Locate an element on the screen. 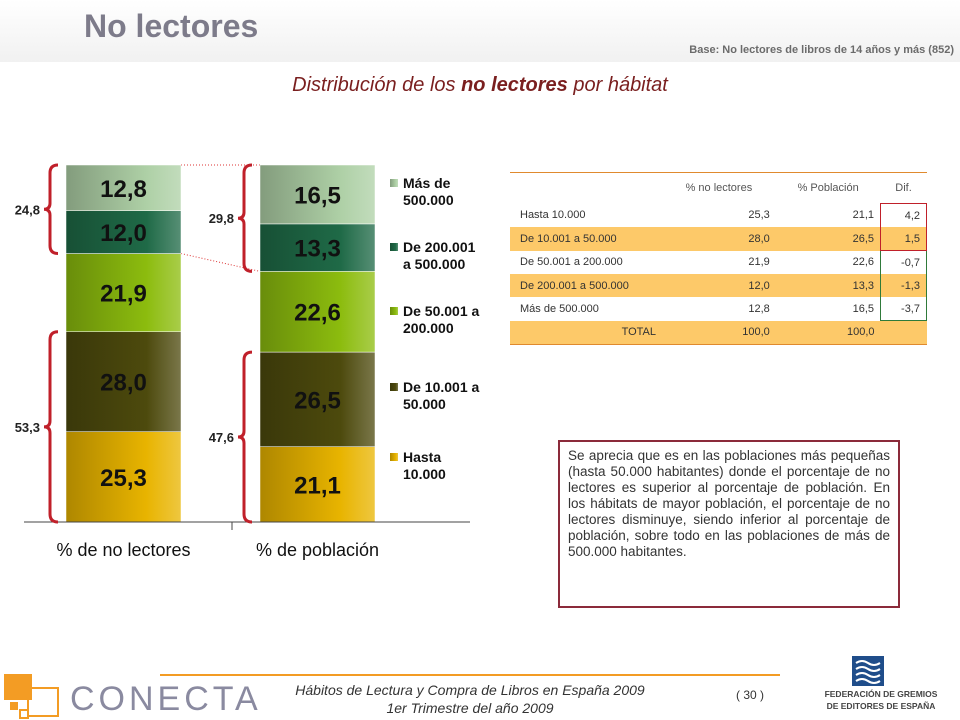  footer-line2: 1er Trimestre del año 2009 is located at coordinates (470, 708).